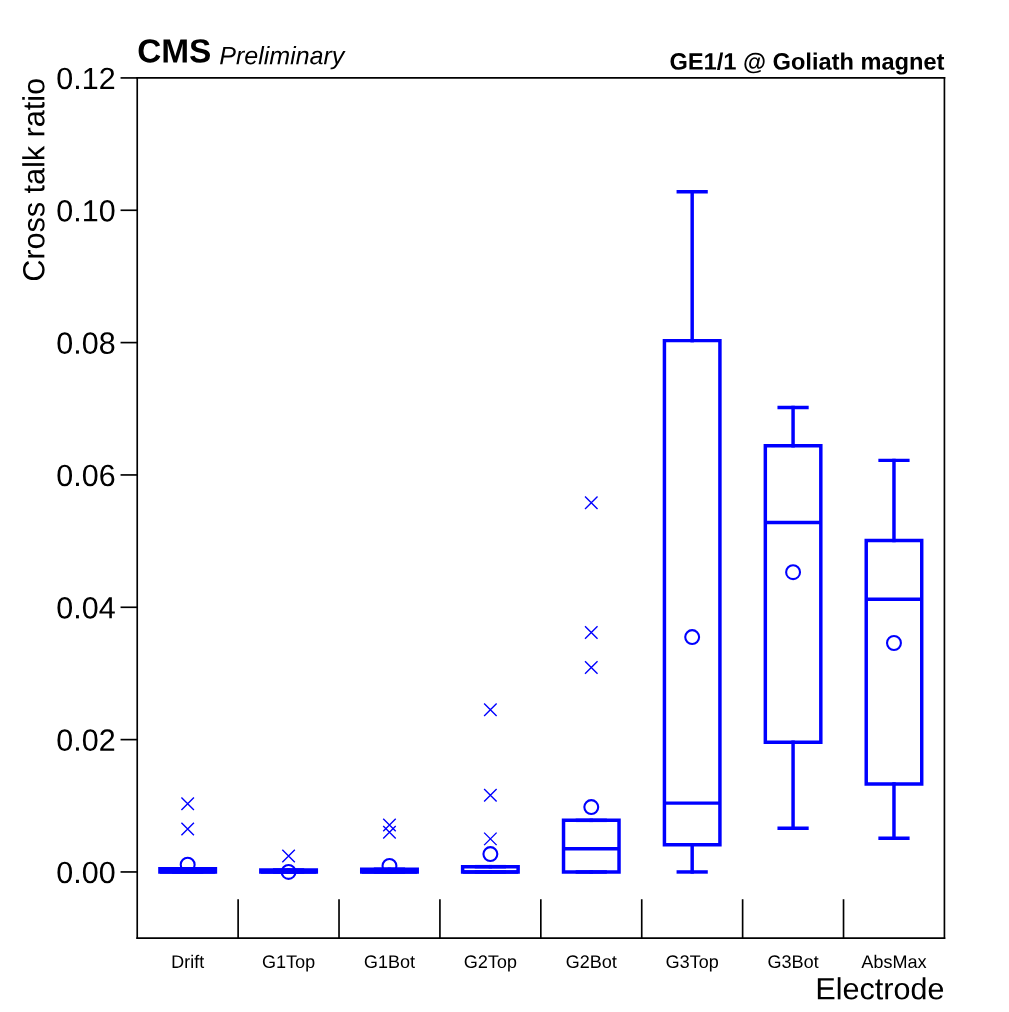 Image resolution: width=1009 pixels, height=1012 pixels. What do you see at coordinates (86, 475) in the screenshot?
I see `y-tick-label: 0.06` at bounding box center [86, 475].